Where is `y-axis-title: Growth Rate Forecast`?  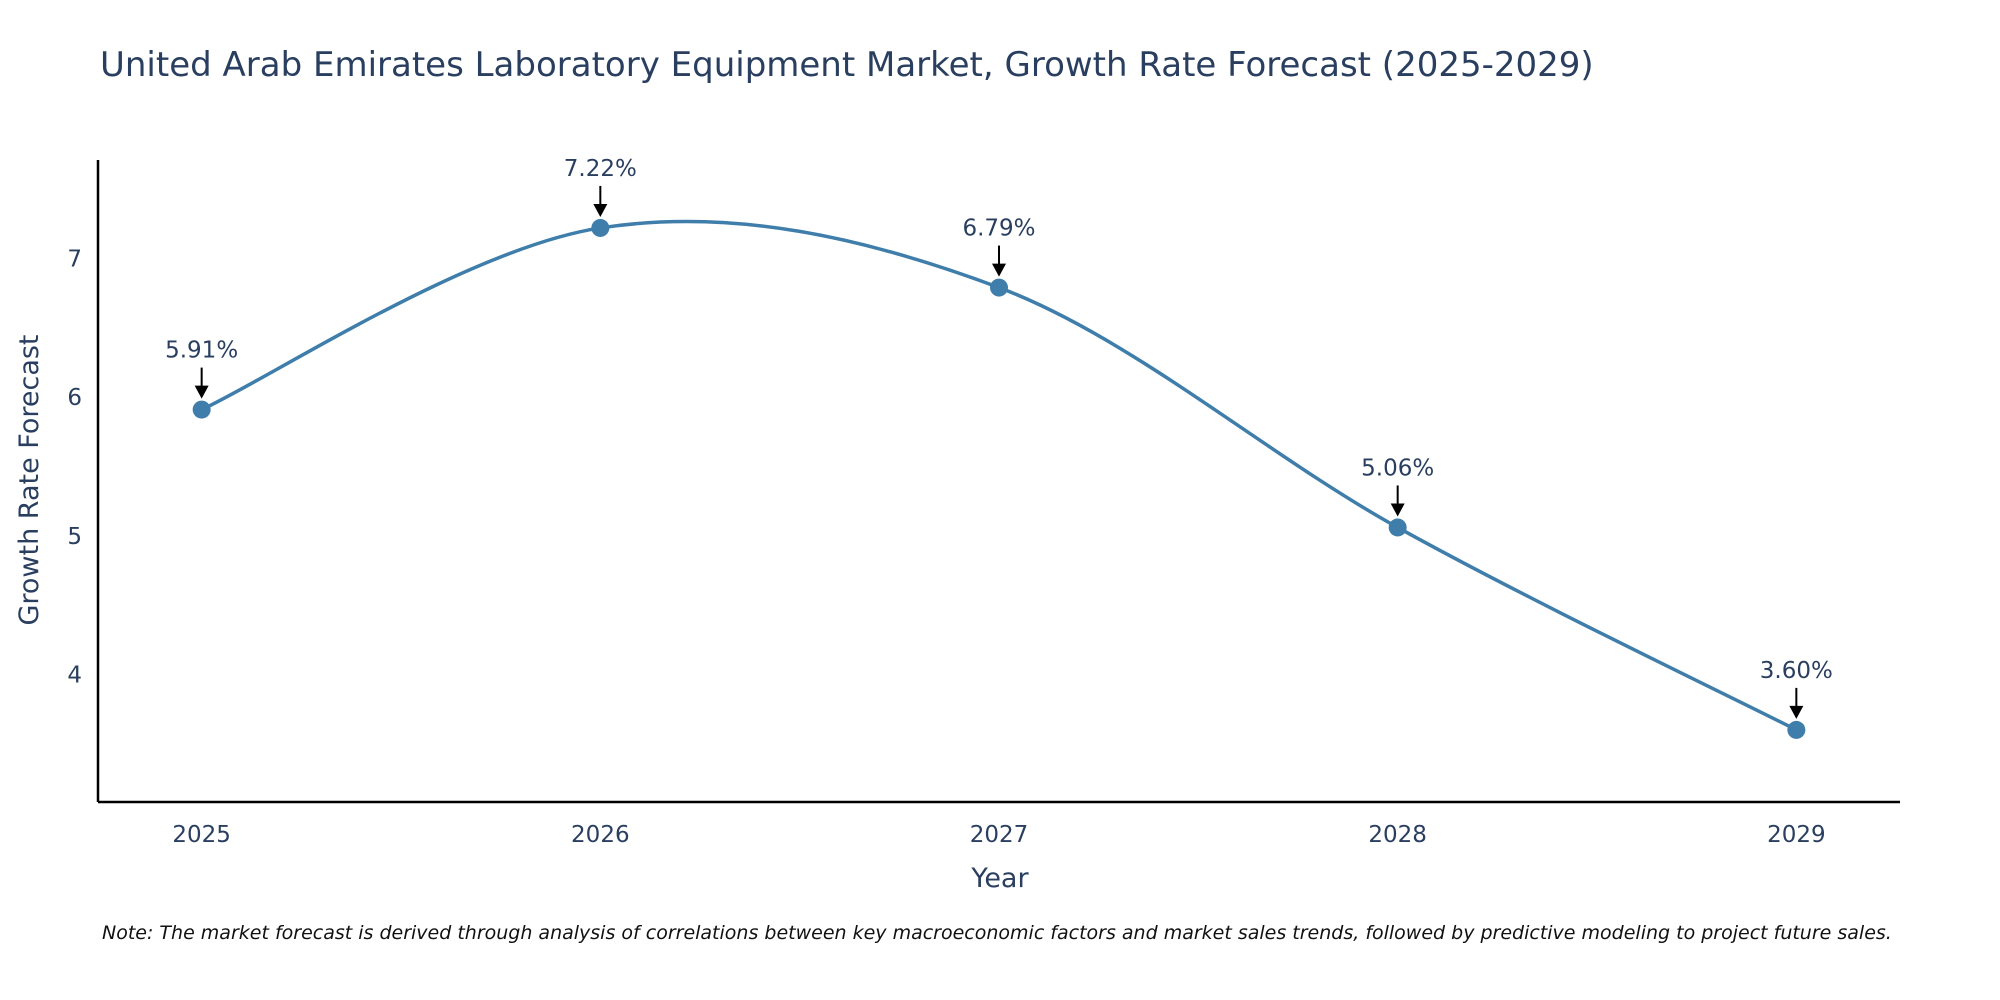
y-axis-title: Growth Rate Forecast is located at coordinates (29, 479).